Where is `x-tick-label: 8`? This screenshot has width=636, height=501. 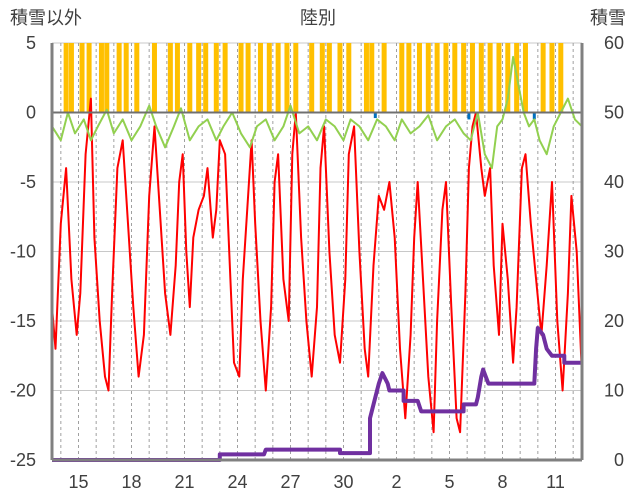 x-tick-label: 8 is located at coordinates (502, 482).